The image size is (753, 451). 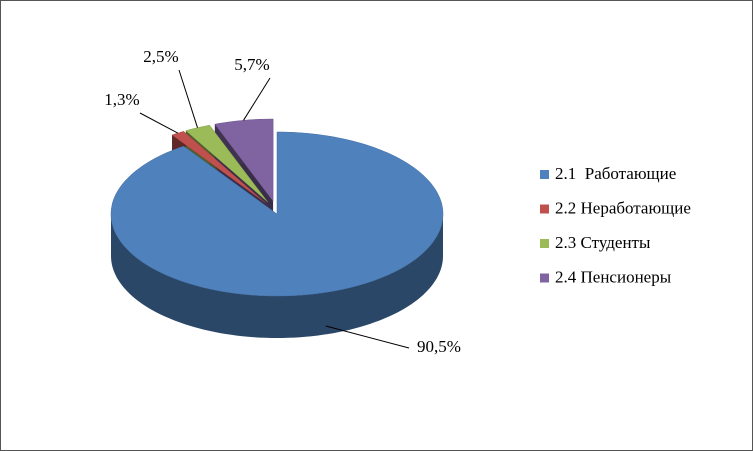 What do you see at coordinates (121, 99) in the screenshot?
I see `data-label: 1,3%` at bounding box center [121, 99].